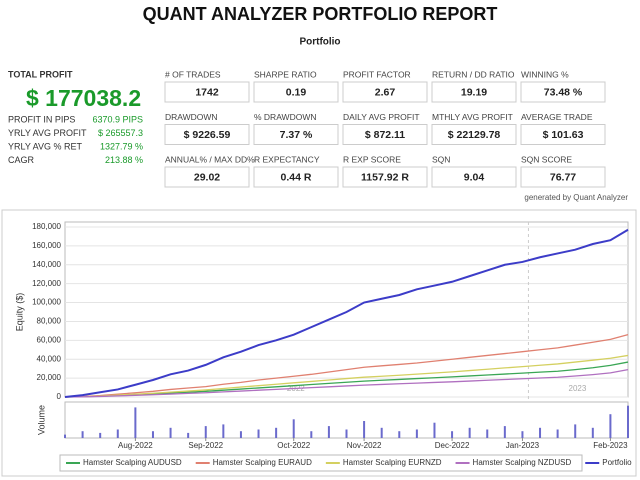 This screenshot has height=480, width=640. I want to click on total-profit-value: $ 177038.2, so click(83, 98).